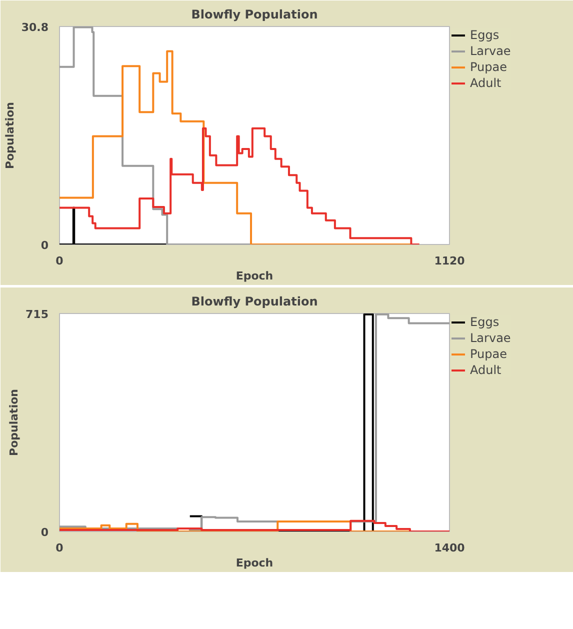  What do you see at coordinates (37, 314) in the screenshot?
I see `y-tick-label: 715` at bounding box center [37, 314].